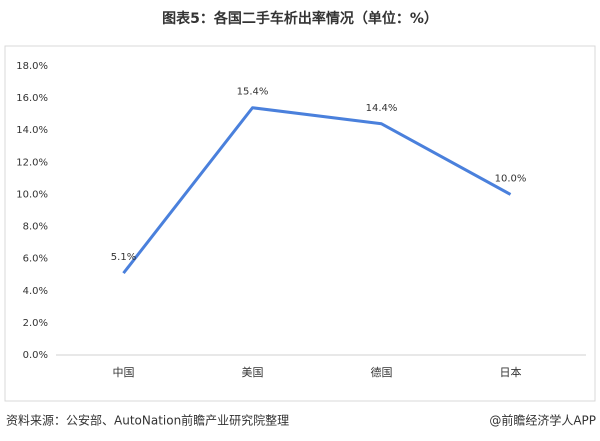  What do you see at coordinates (253, 92) in the screenshot?
I see `value-label: 15.4%` at bounding box center [253, 92].